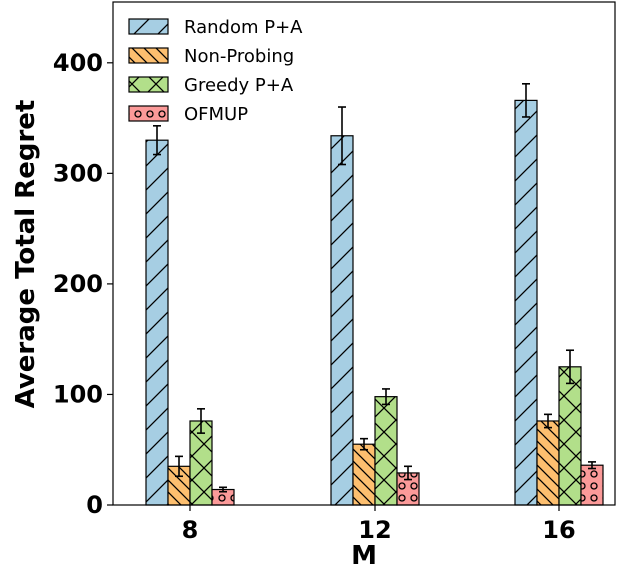  Describe the element at coordinates (243, 27) in the screenshot. I see `legend-label: Random P+A` at that location.